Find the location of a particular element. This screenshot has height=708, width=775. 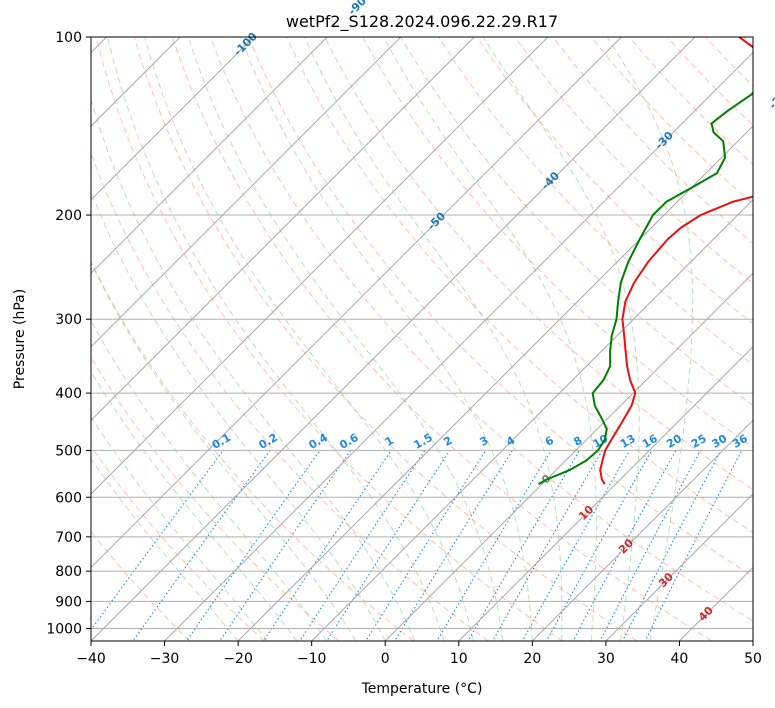

y-tick-label: 800 is located at coordinates (68, 572).